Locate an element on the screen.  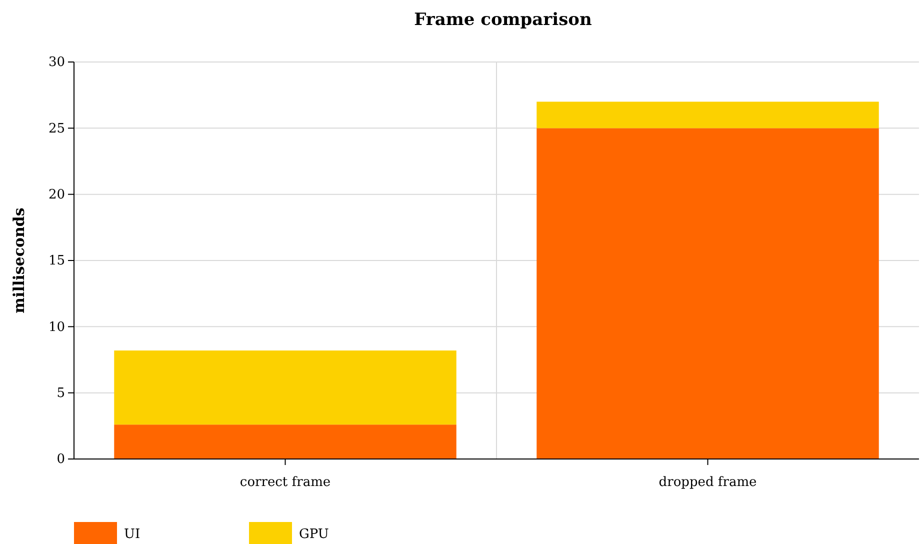
y-tick-label: 30 is located at coordinates (56, 62).